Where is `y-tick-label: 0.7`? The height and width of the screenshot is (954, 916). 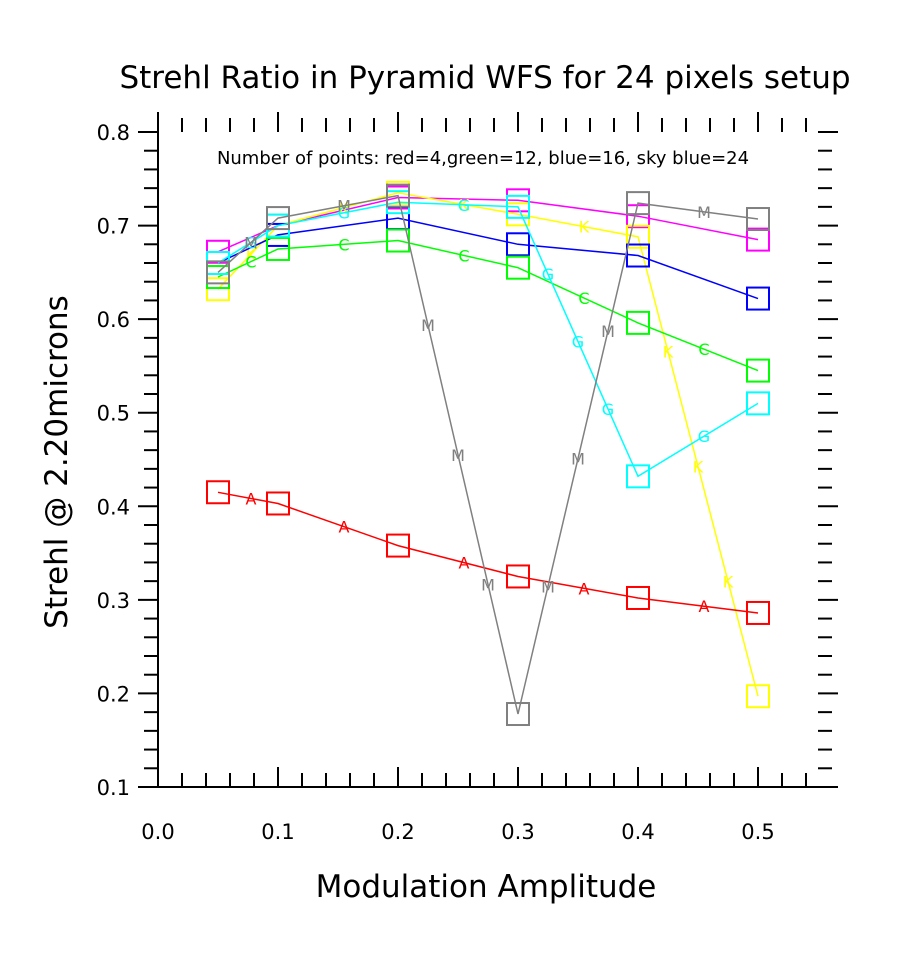
y-tick-label: 0.7 is located at coordinates (113, 227).